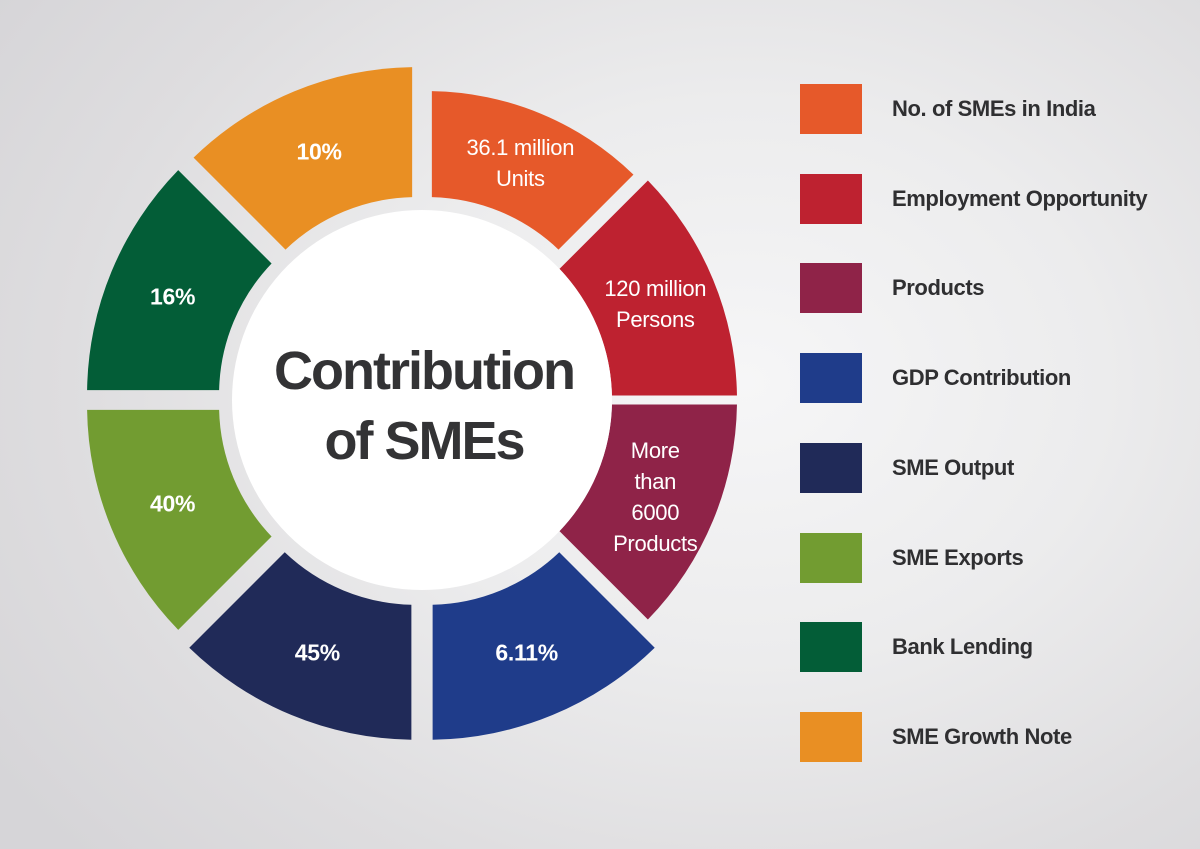 The image size is (1200, 849). I want to click on segment-sme-output, so click(300, 646).